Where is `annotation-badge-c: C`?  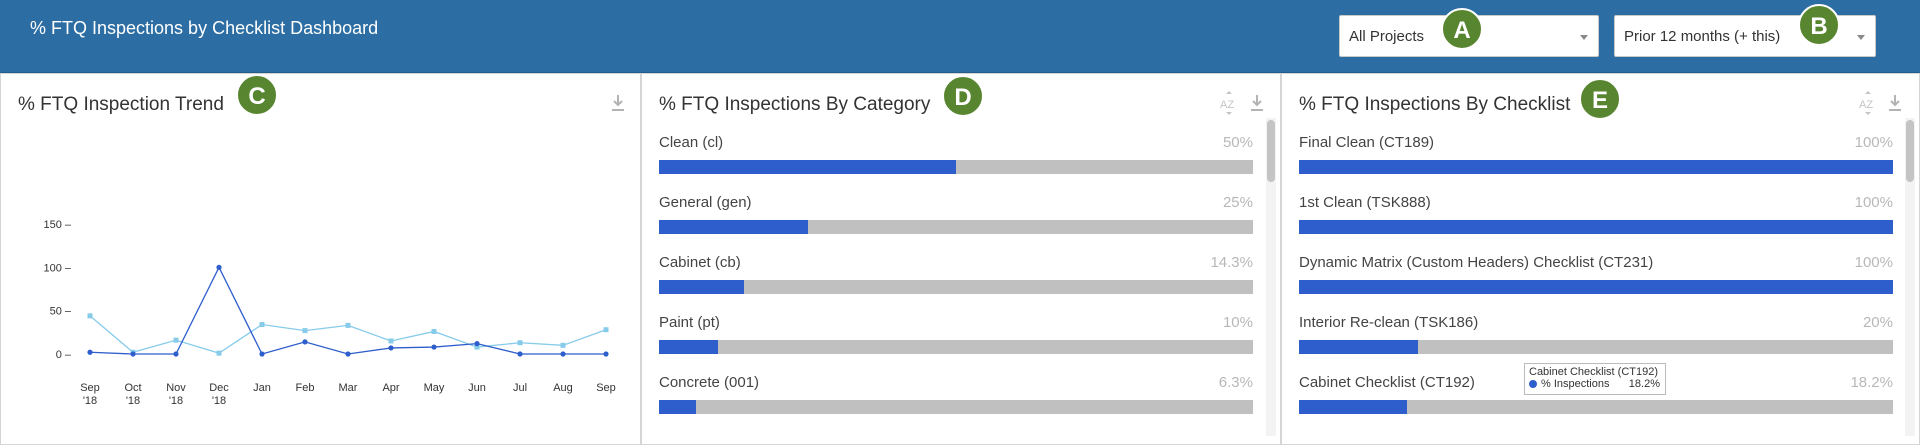 annotation-badge-c: C is located at coordinates (257, 95).